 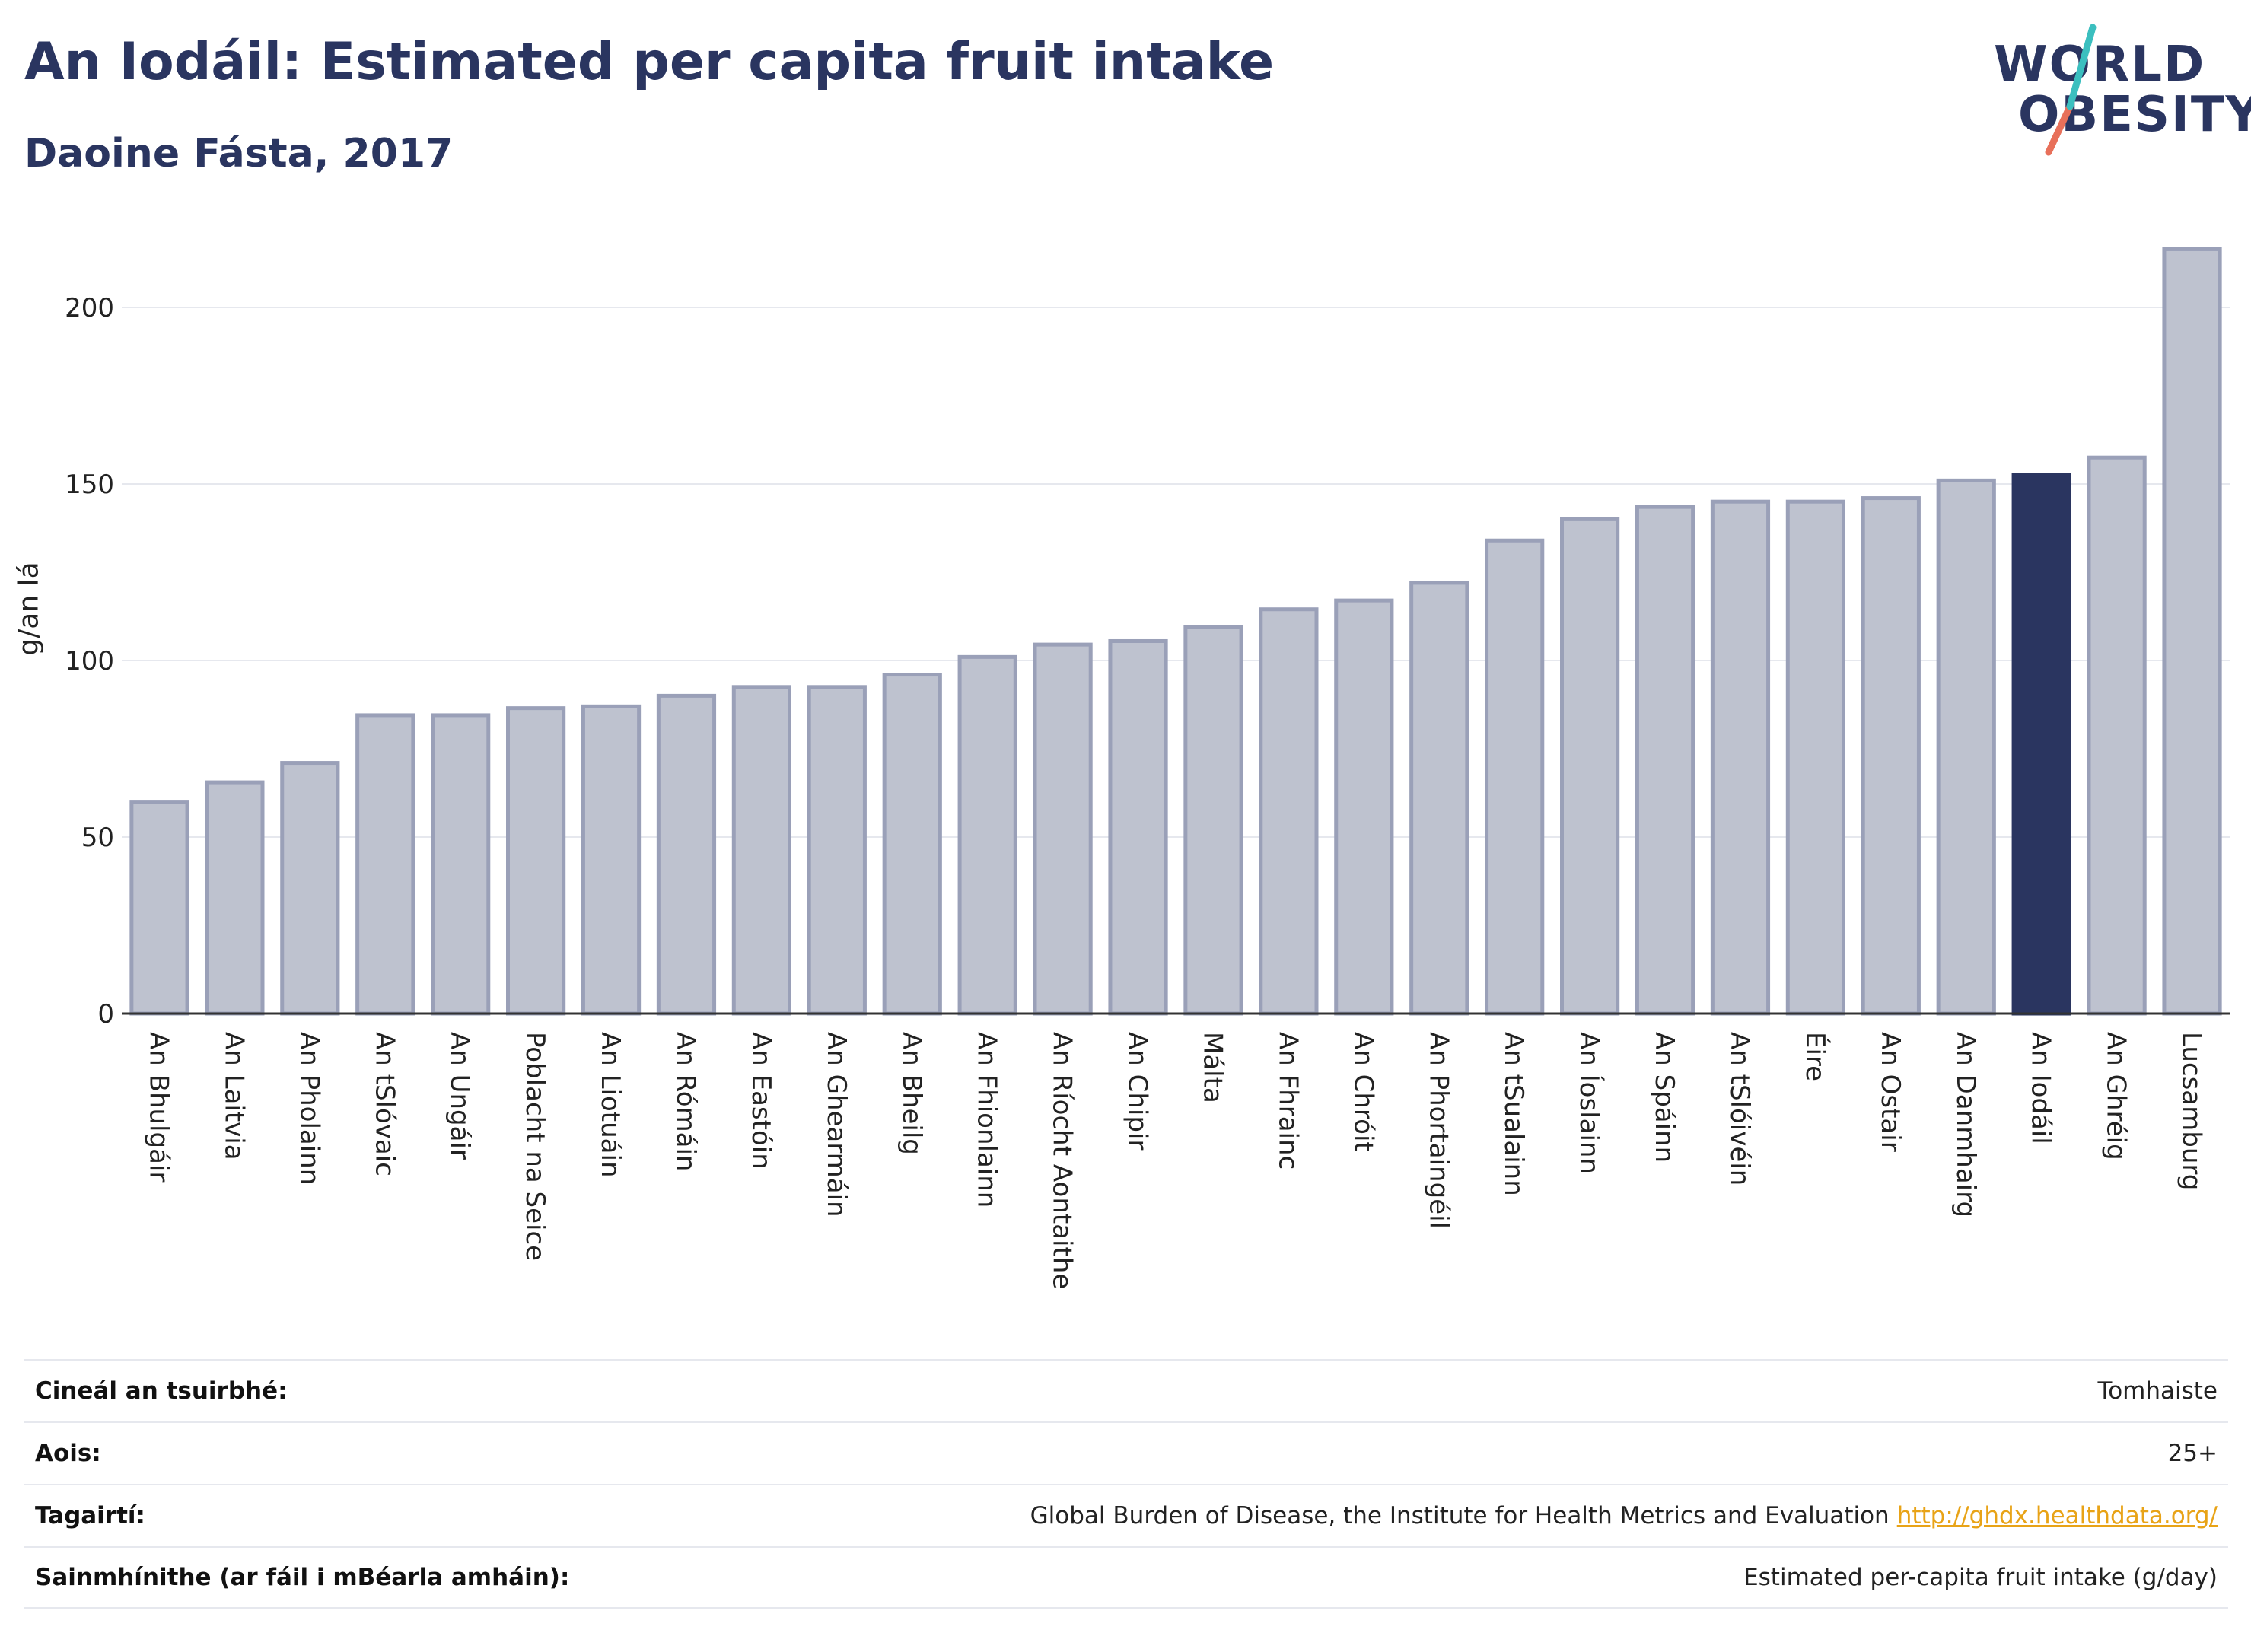 I want to click on bar-an-ostair, so click(x=1891, y=756).